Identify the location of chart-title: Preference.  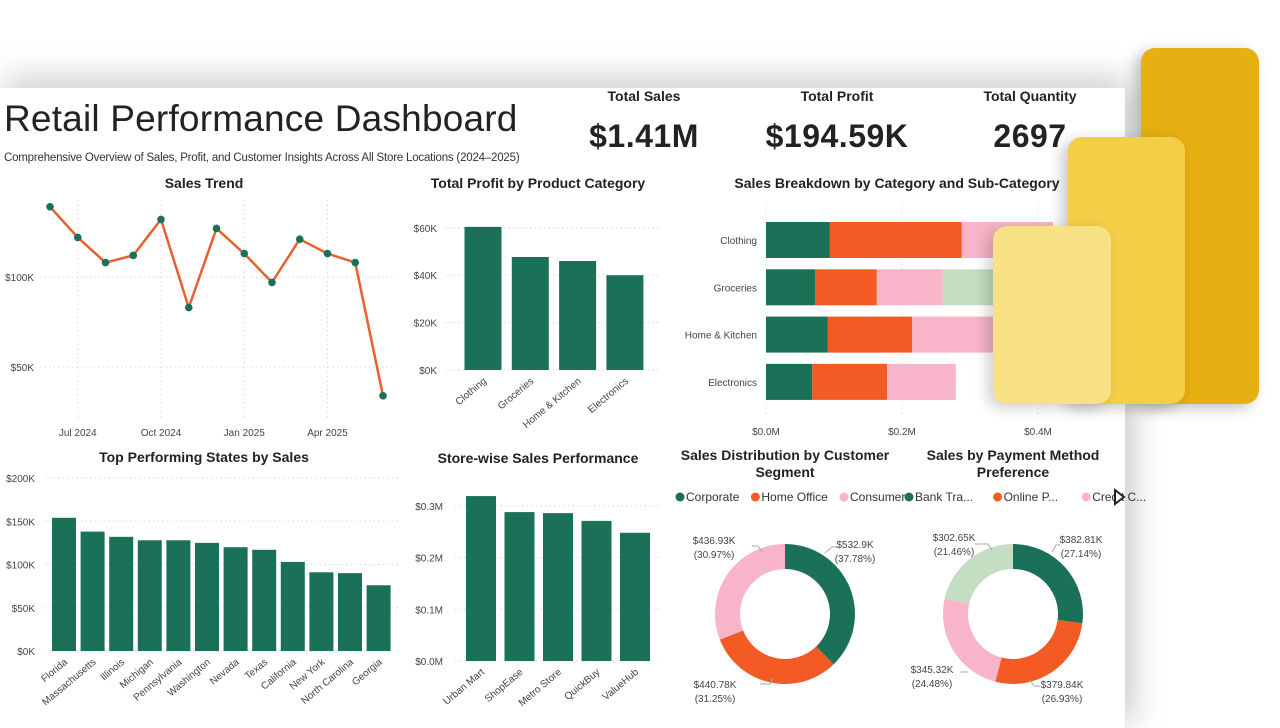
(1013, 472).